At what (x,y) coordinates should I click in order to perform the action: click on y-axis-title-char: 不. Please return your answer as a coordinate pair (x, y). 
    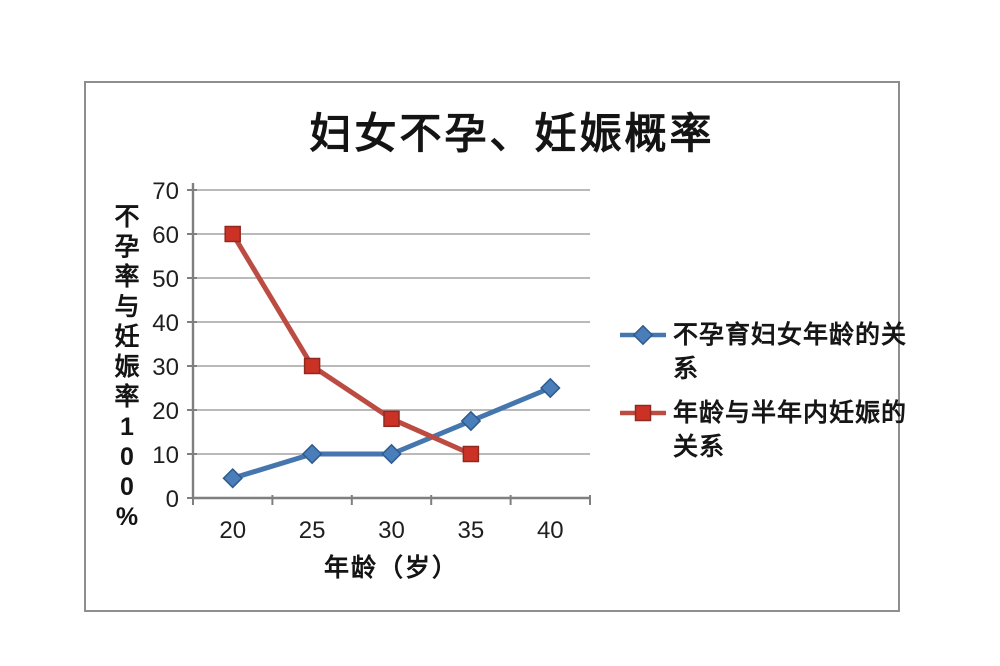
    Looking at the image, I should click on (127, 217).